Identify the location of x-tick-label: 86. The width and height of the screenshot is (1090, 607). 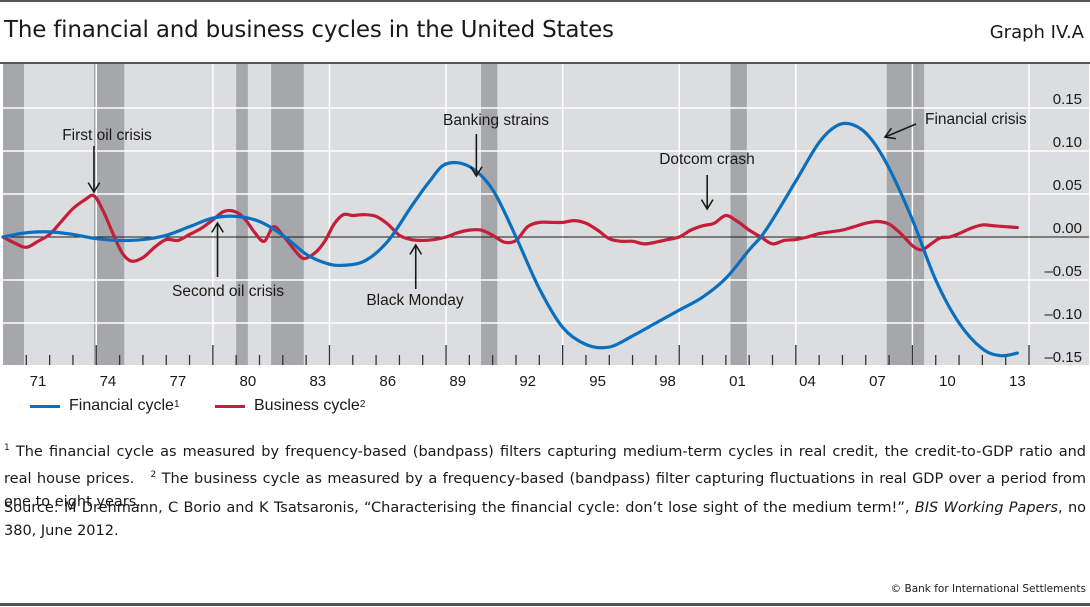
(387, 381).